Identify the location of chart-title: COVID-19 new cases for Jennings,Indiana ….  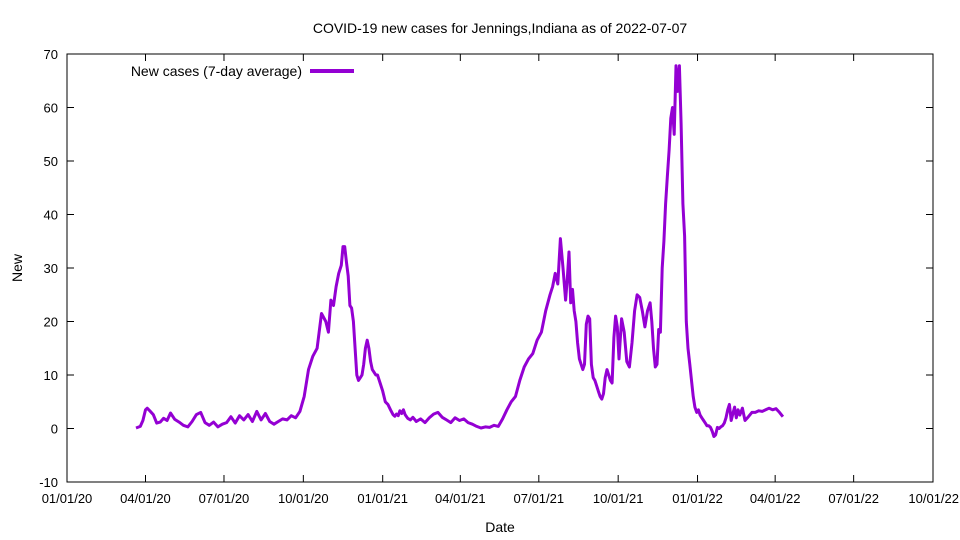
(500, 28).